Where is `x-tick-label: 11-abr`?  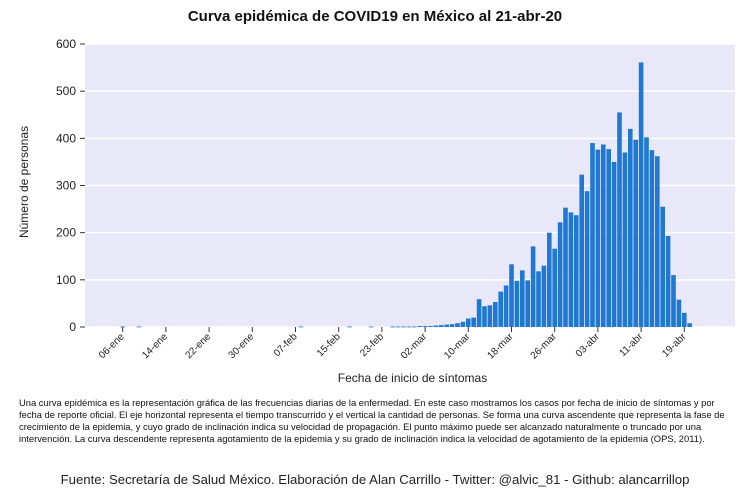 x-tick-label: 11-abr is located at coordinates (632, 345).